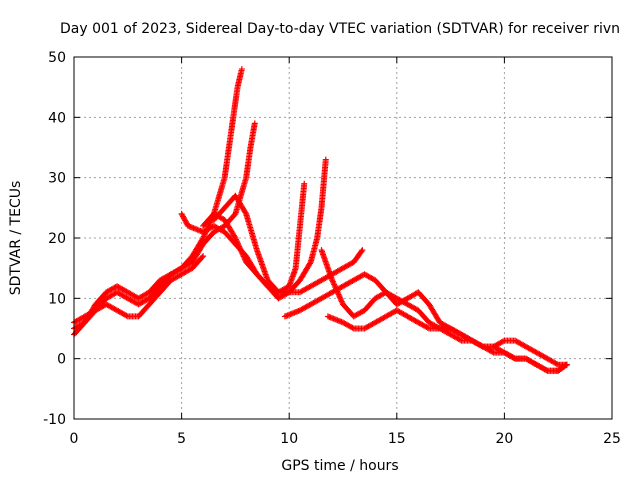 The width and height of the screenshot is (640, 480). Describe the element at coordinates (612, 439) in the screenshot. I see `x-tick-label: 25` at that location.